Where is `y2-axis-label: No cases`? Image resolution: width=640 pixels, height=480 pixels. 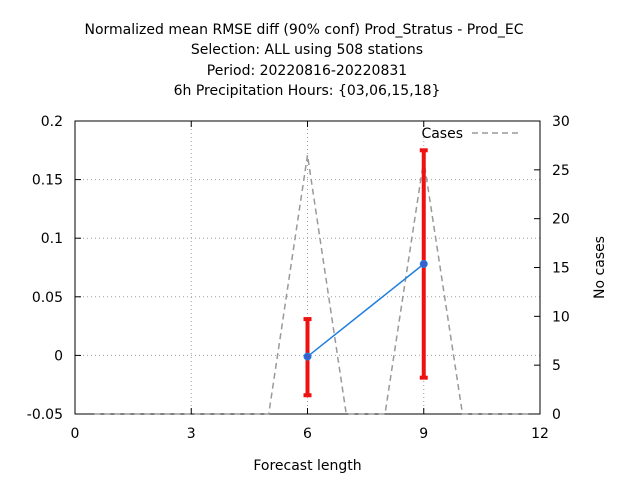 y2-axis-label: No cases is located at coordinates (600, 267).